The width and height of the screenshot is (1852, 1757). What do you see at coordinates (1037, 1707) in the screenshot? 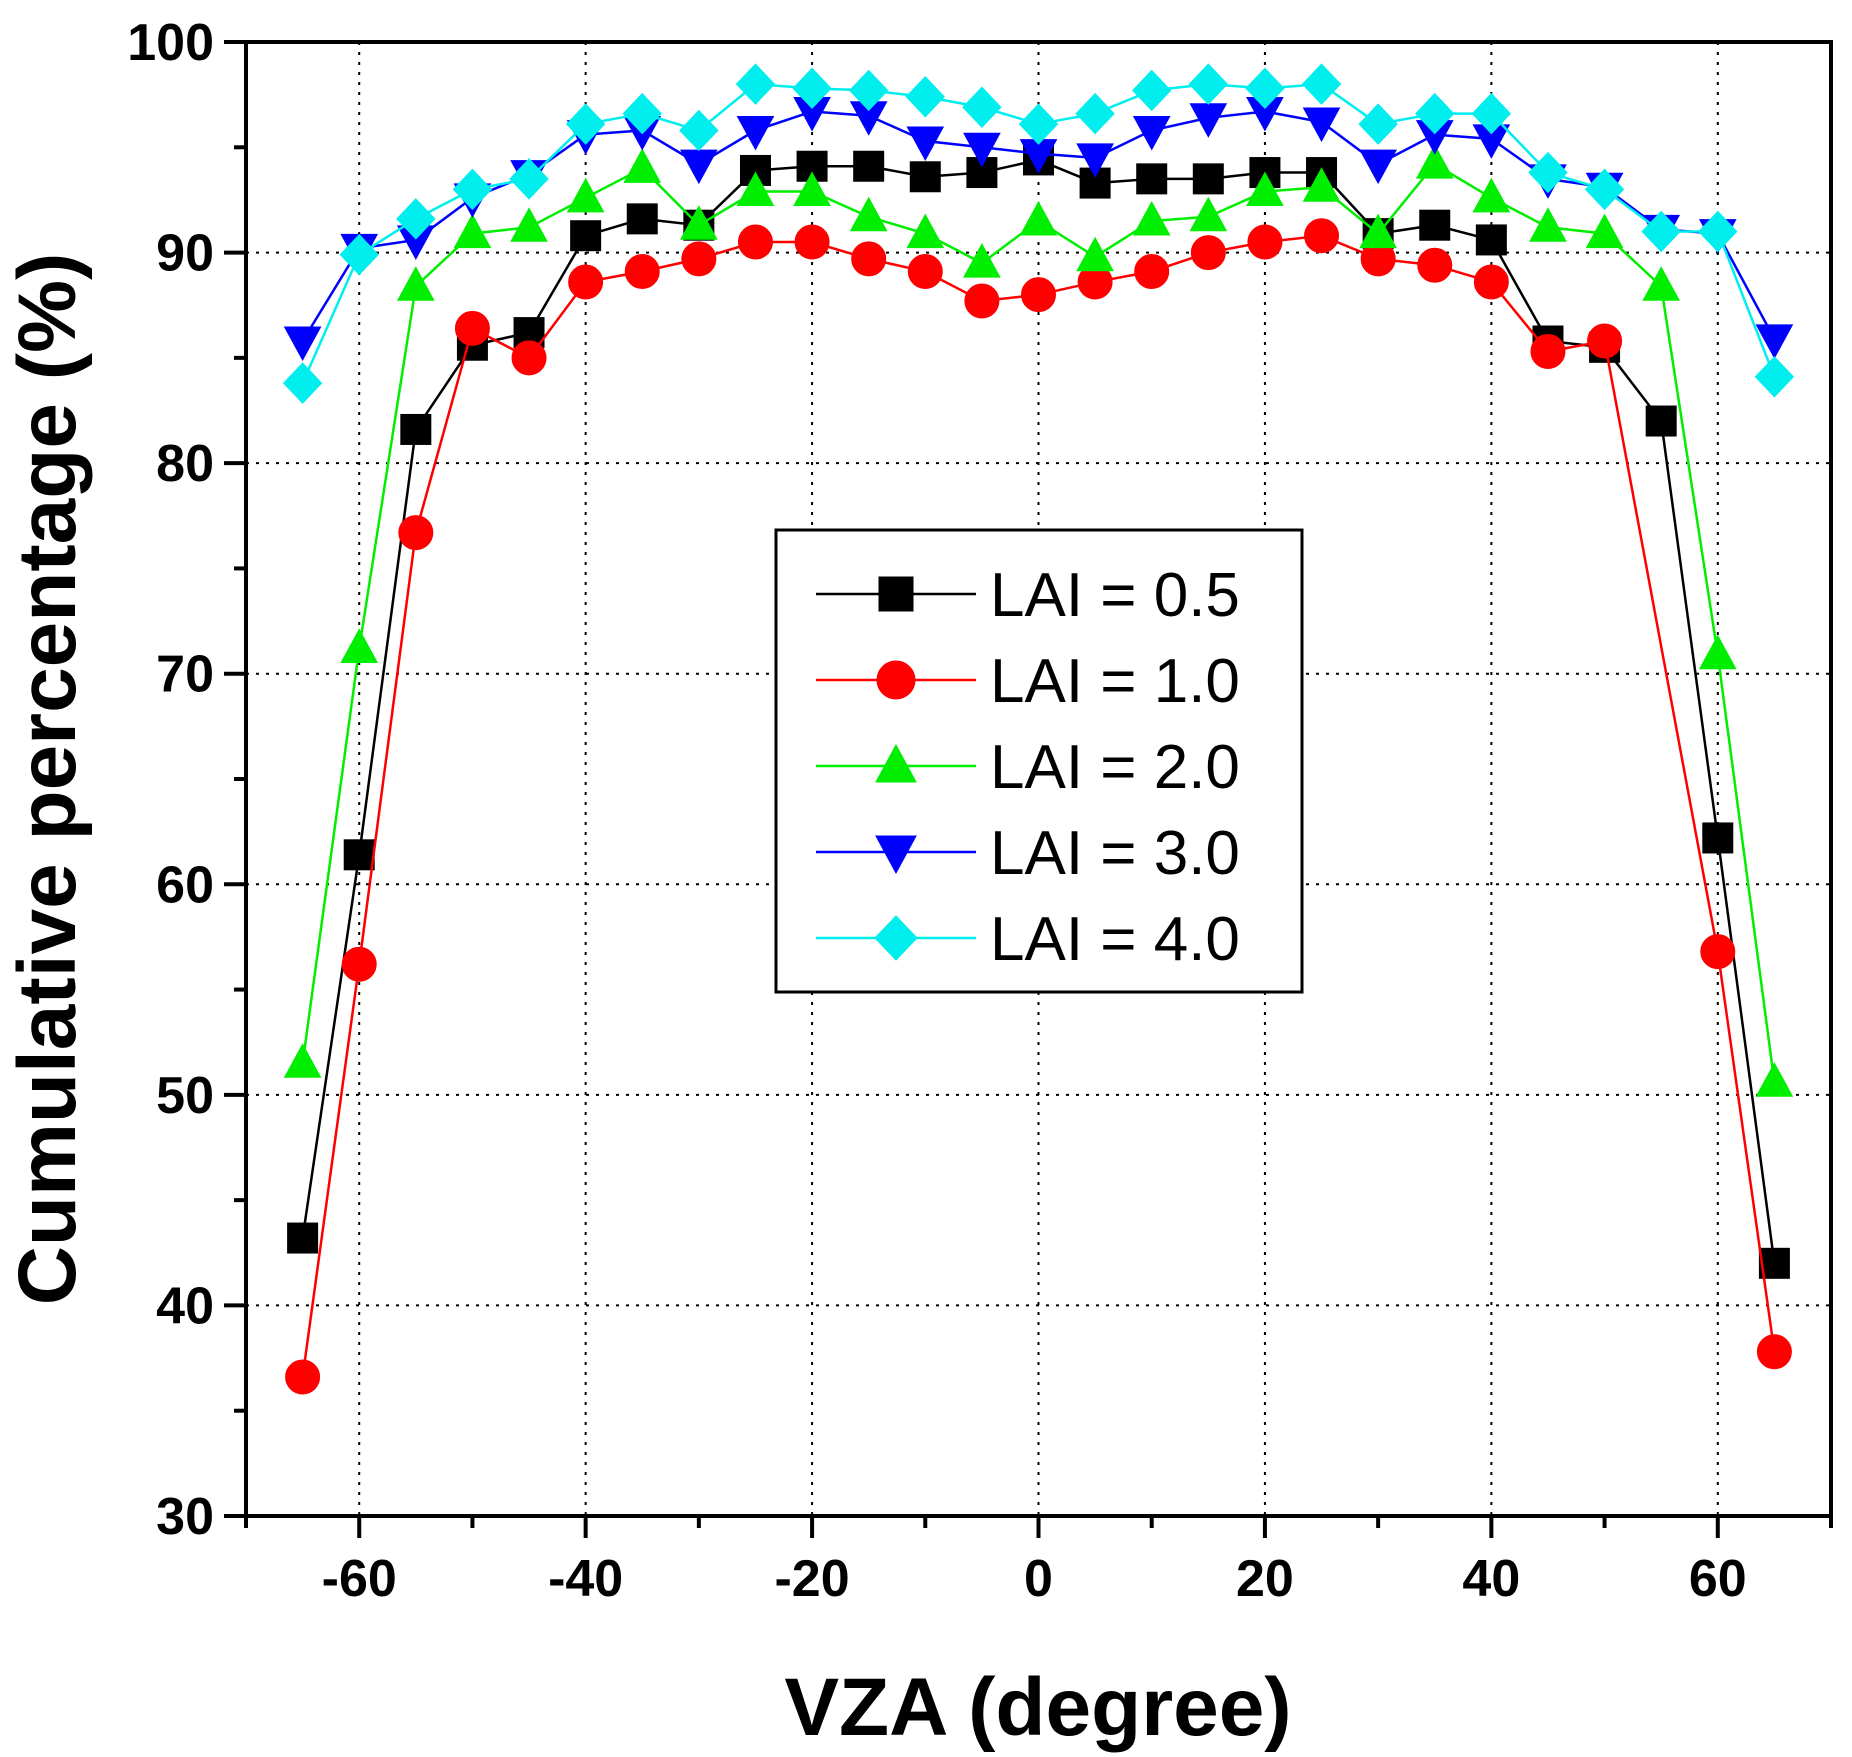
I see `x-axis-title: VZA (degree)` at bounding box center [1037, 1707].